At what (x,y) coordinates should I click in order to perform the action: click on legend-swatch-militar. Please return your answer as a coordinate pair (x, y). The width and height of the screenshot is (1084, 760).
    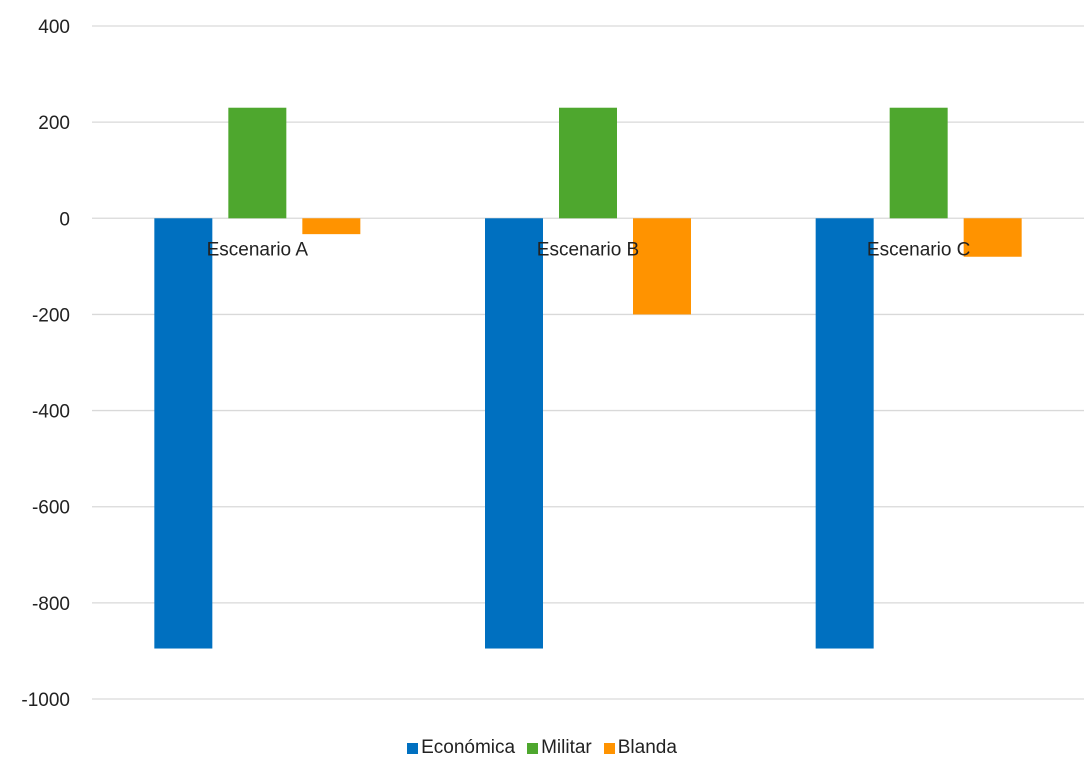
    Looking at the image, I should click on (533, 748).